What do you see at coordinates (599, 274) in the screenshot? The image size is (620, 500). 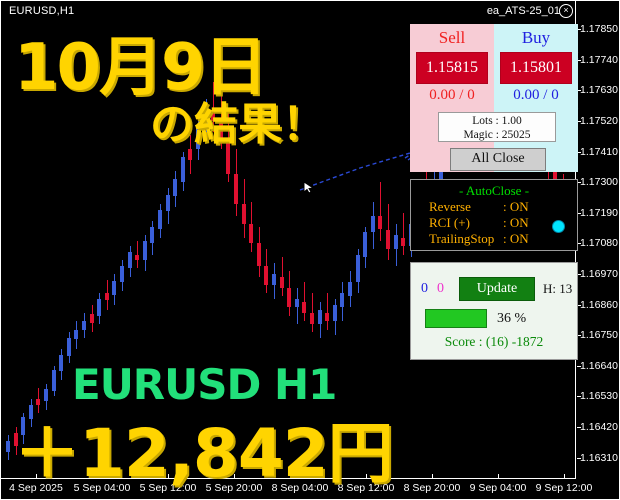 I see `price-tick-label: 1.16970` at bounding box center [599, 274].